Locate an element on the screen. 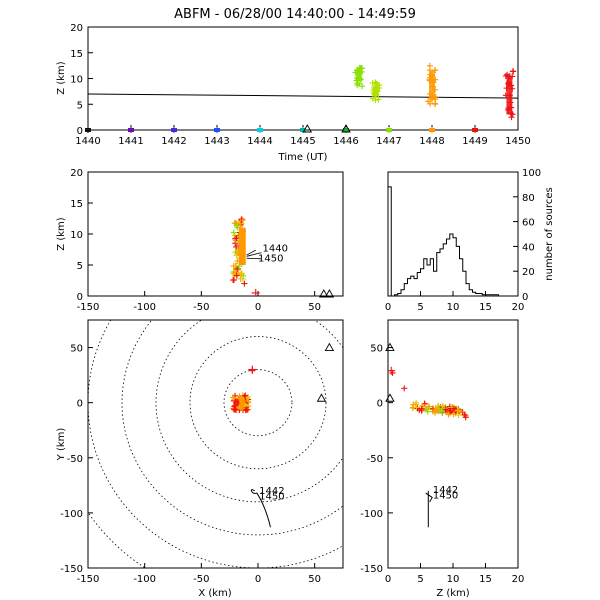 This screenshot has height=600, width=600. annotation-label: 1450 is located at coordinates (271, 497).